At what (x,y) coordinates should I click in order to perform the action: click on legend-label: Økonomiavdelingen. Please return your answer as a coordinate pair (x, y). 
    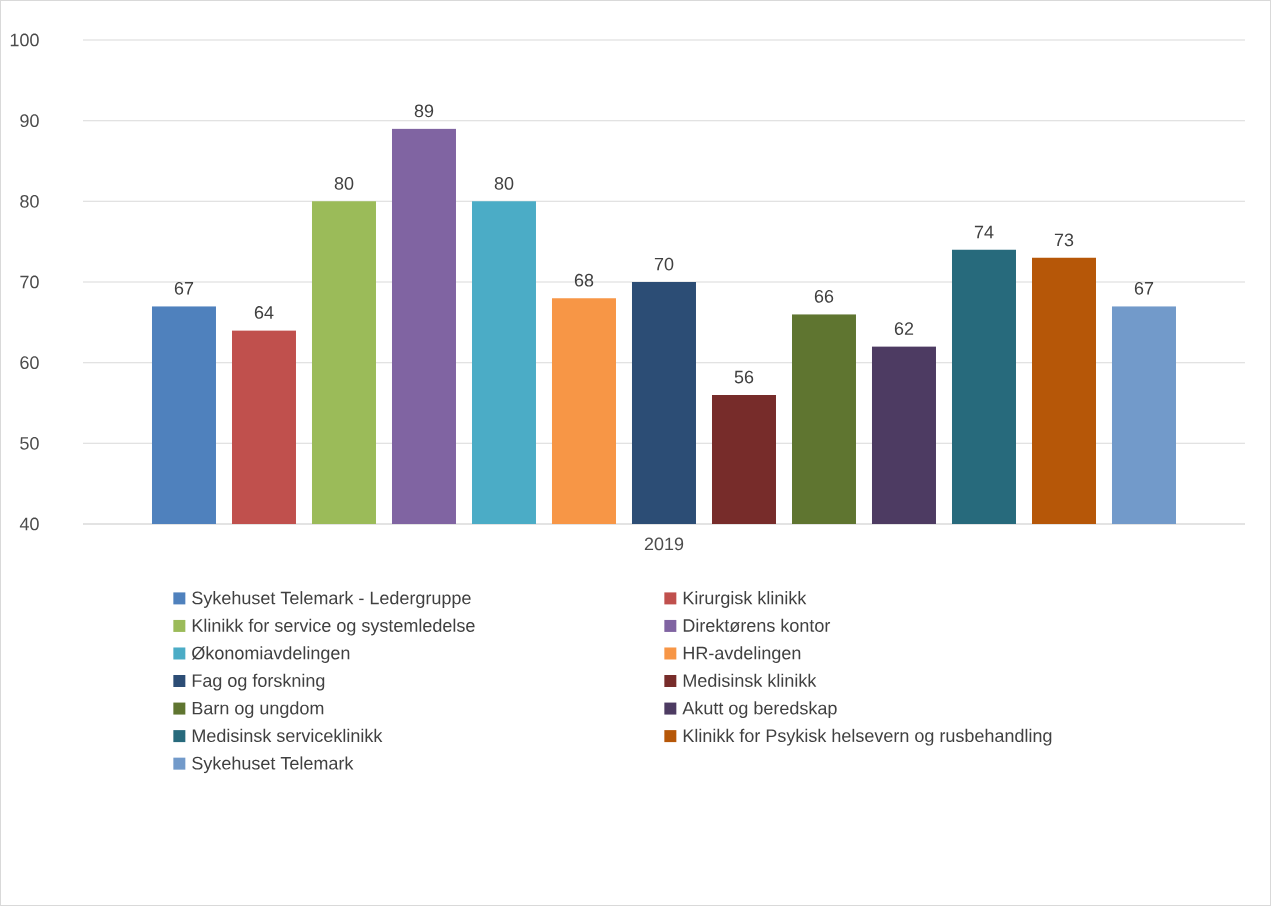
    Looking at the image, I should click on (270, 654).